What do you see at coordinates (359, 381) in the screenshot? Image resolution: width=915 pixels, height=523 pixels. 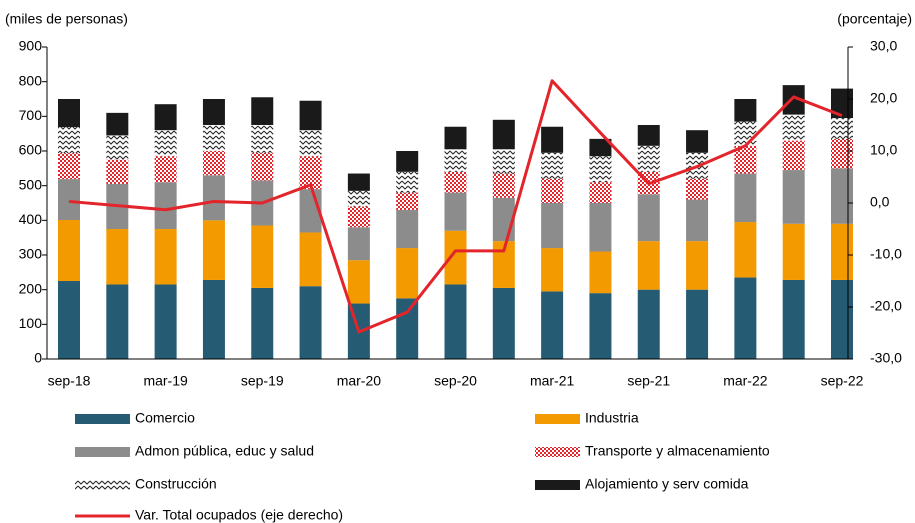 I see `x-tick-label: mar-20` at bounding box center [359, 381].